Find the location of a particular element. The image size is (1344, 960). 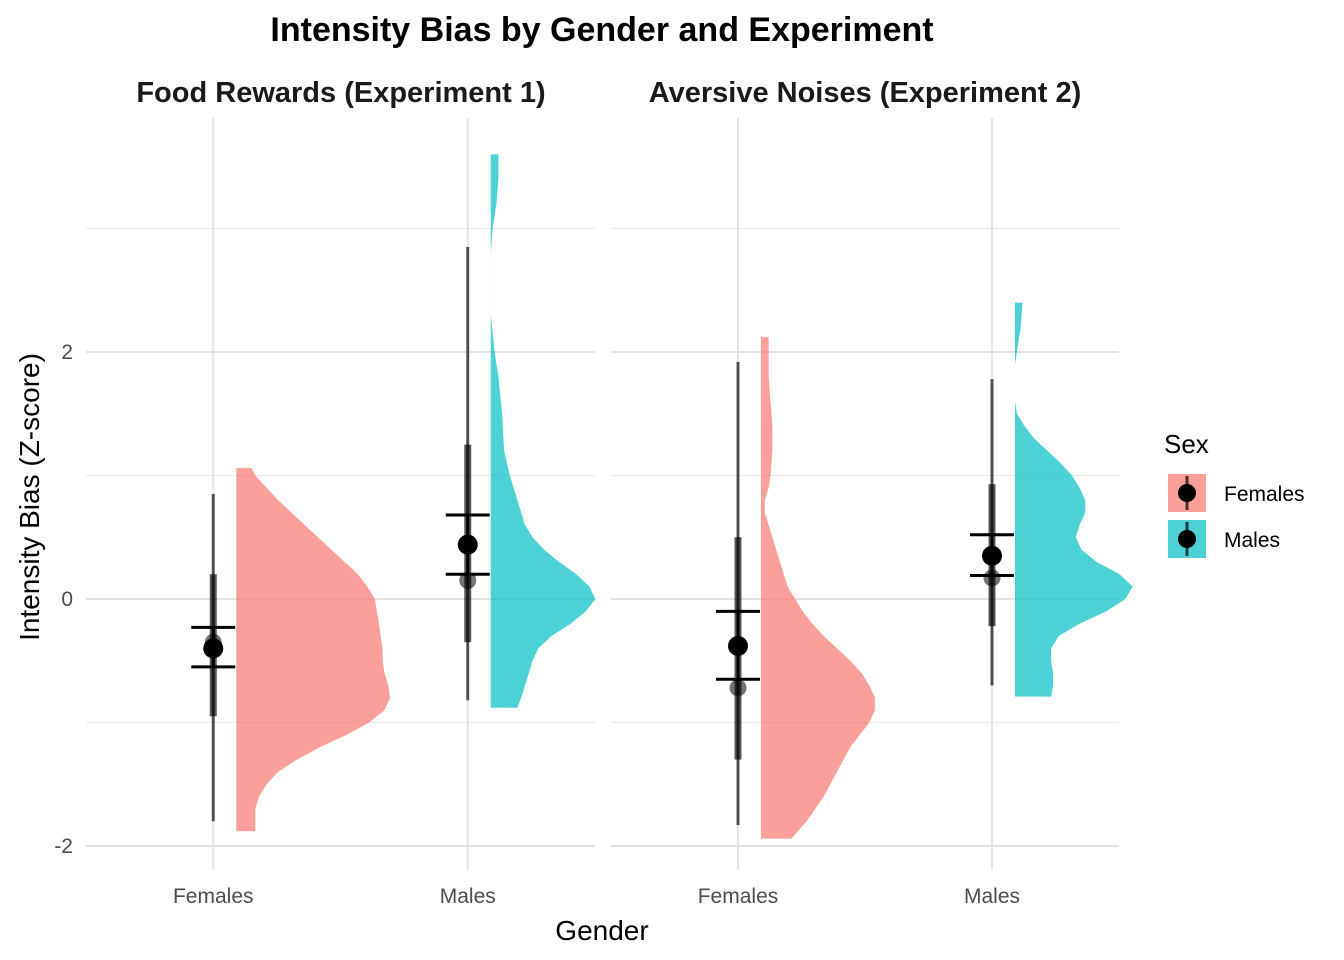

panel-2-strip-label: Aversive Noises (Experiment 2) is located at coordinates (865, 93).